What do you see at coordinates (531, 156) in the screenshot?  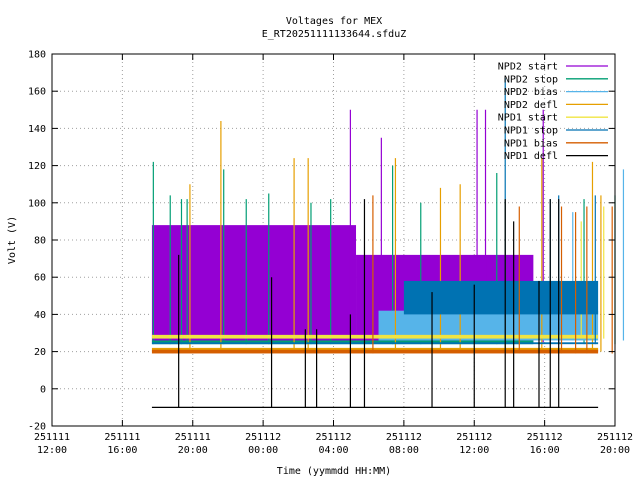 I see `legend-label: NPD1 defl` at bounding box center [531, 156].